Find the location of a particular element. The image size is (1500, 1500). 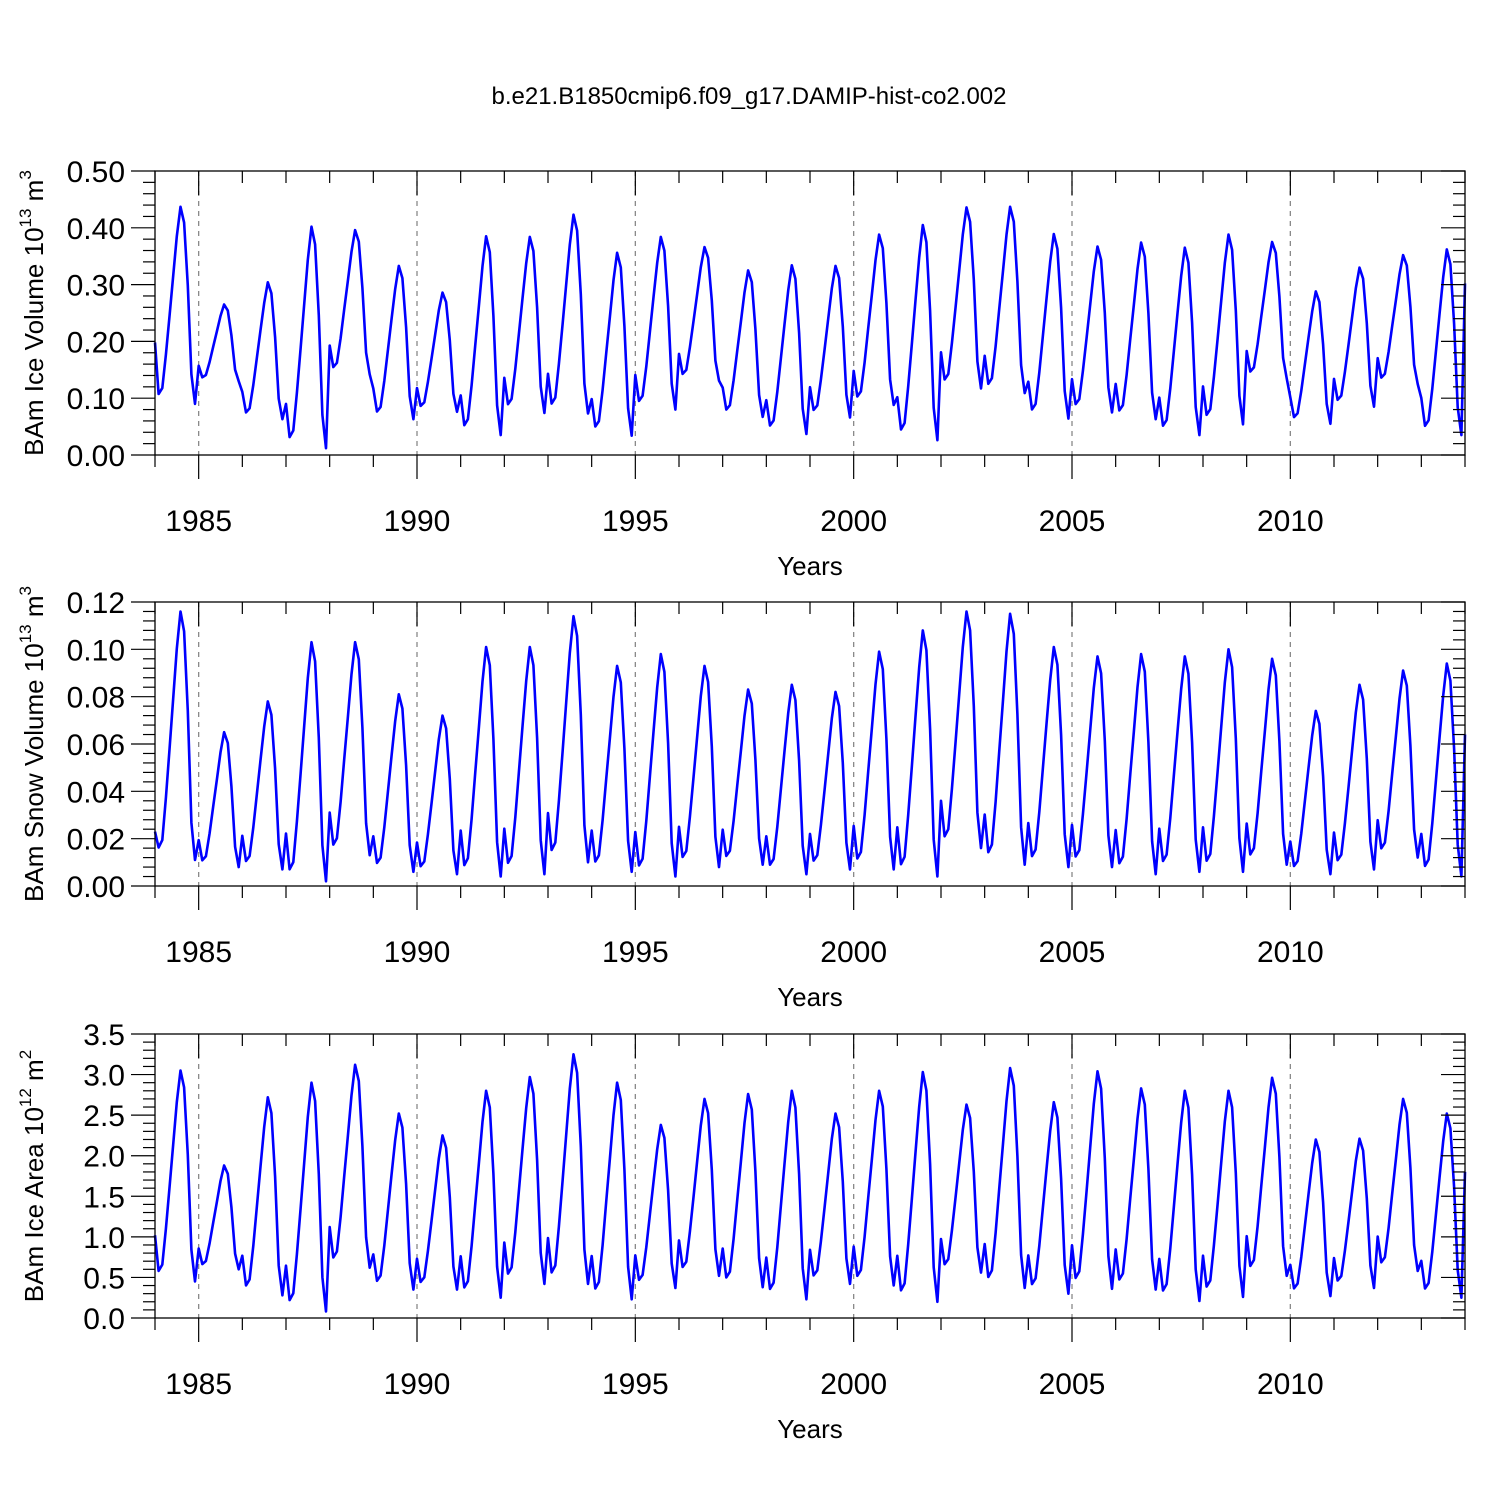

y-axis-title: BAm Snow Volume 1013 m3 is located at coordinates (32, 744).